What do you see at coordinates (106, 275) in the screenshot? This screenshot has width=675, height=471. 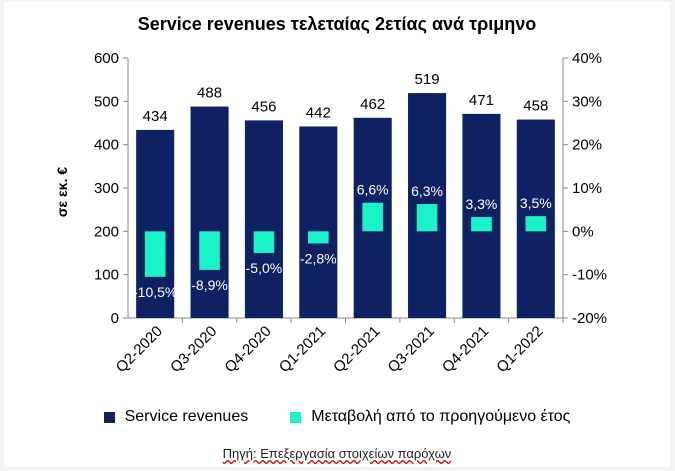 I see `y-tick-label: 100` at bounding box center [106, 275].